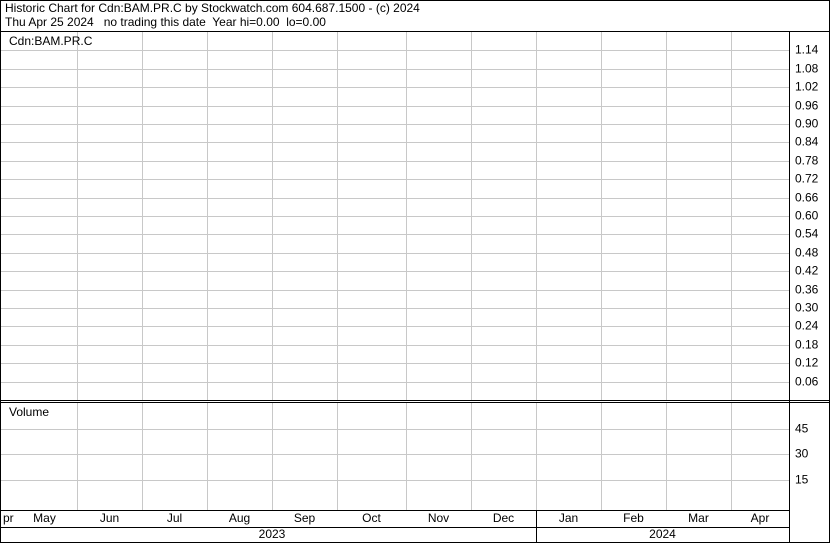  What do you see at coordinates (802, 454) in the screenshot?
I see `y-tick-label: 30` at bounding box center [802, 454].